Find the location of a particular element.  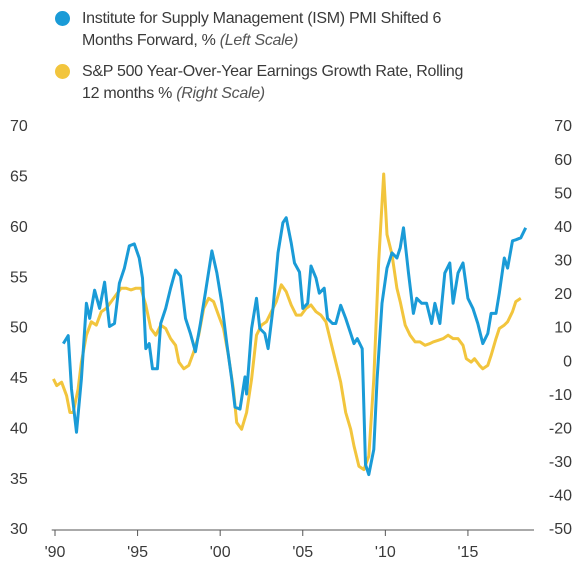

y2-tick-label: 50 is located at coordinates (563, 193).